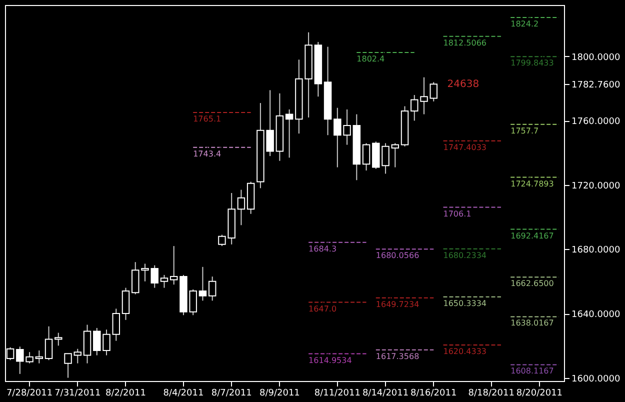 The height and width of the screenshot is (402, 625). Describe the element at coordinates (337, 393) in the screenshot. I see `x-tick-label: 8/11/2011` at that location.